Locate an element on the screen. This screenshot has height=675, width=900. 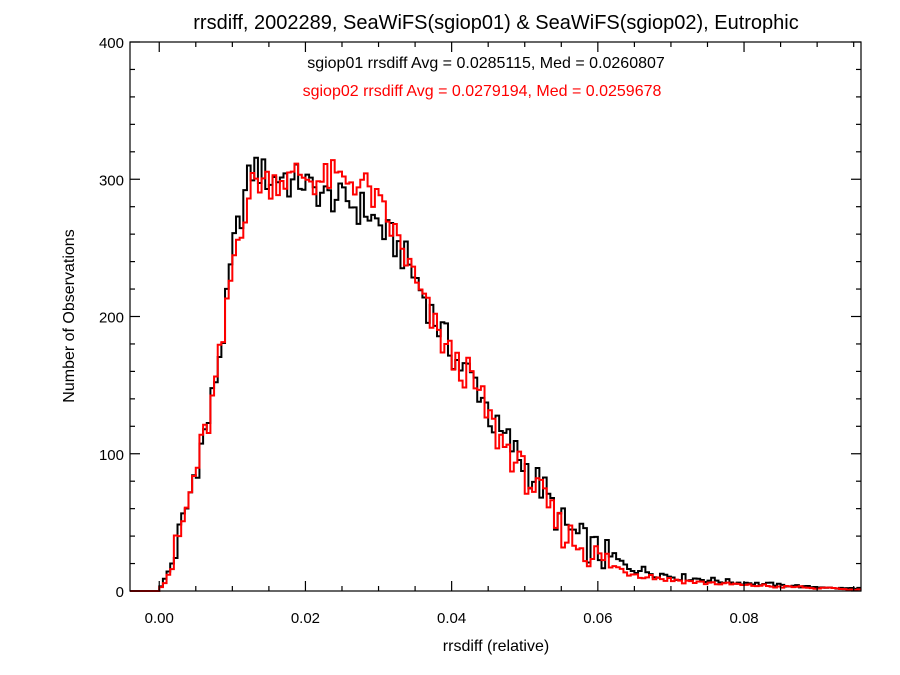
x-tick-label: 0.06 is located at coordinates (597, 618).